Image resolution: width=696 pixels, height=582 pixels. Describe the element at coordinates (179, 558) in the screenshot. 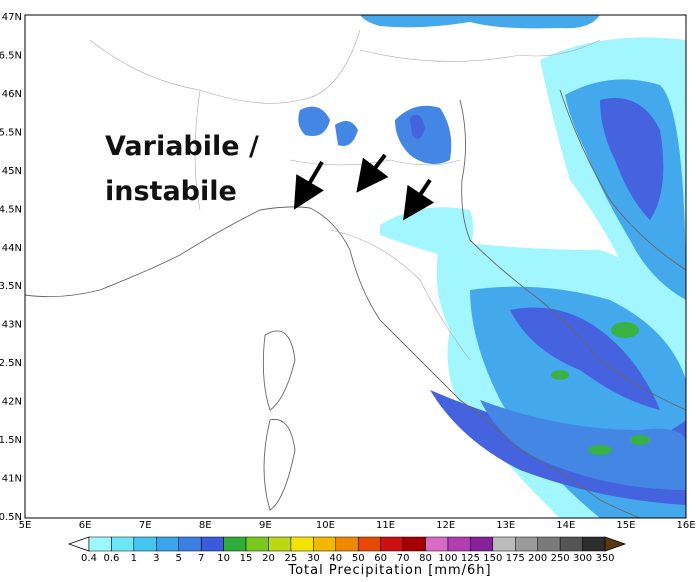

I see `colorbar-label: 5` at that location.